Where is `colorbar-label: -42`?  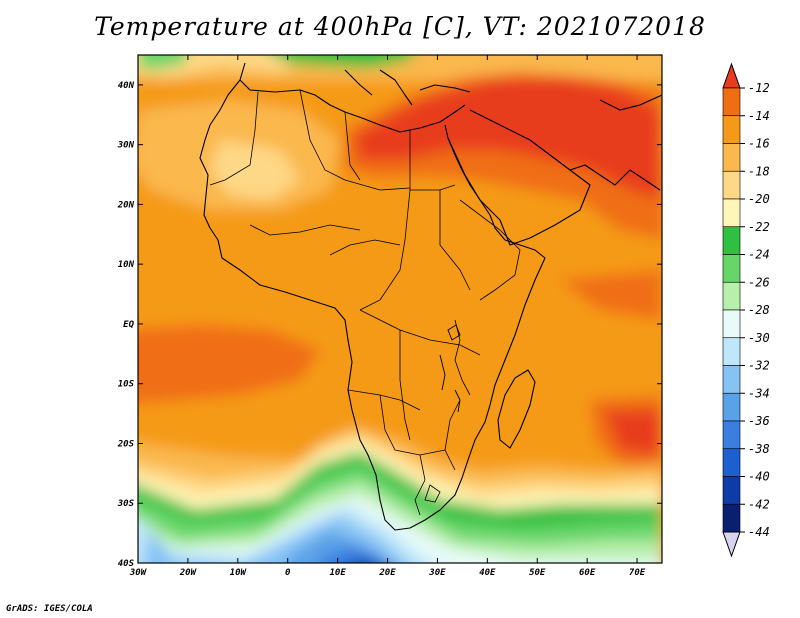
colorbar-label: -42 is located at coordinates (759, 504).